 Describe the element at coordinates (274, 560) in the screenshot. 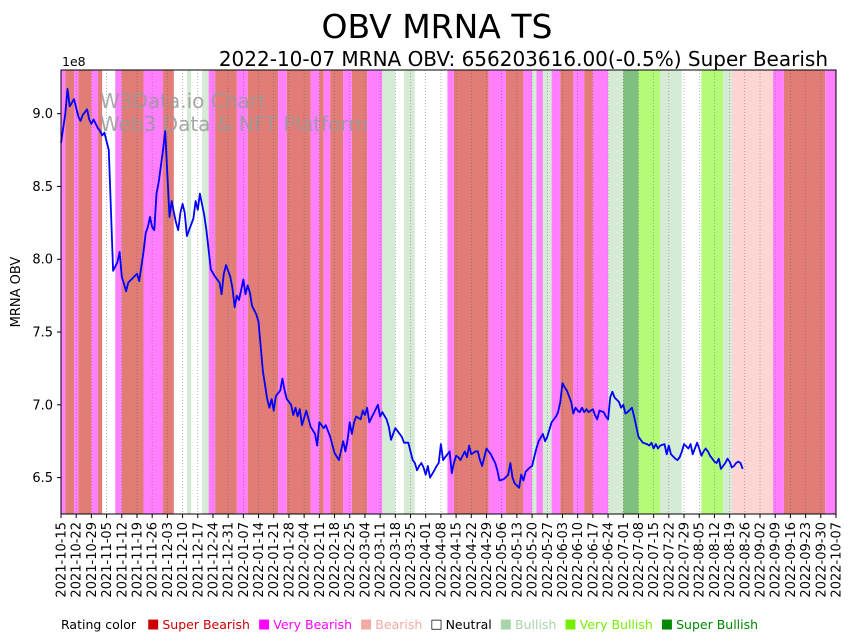

I see `x-tick-label: 2022-01-21` at that location.